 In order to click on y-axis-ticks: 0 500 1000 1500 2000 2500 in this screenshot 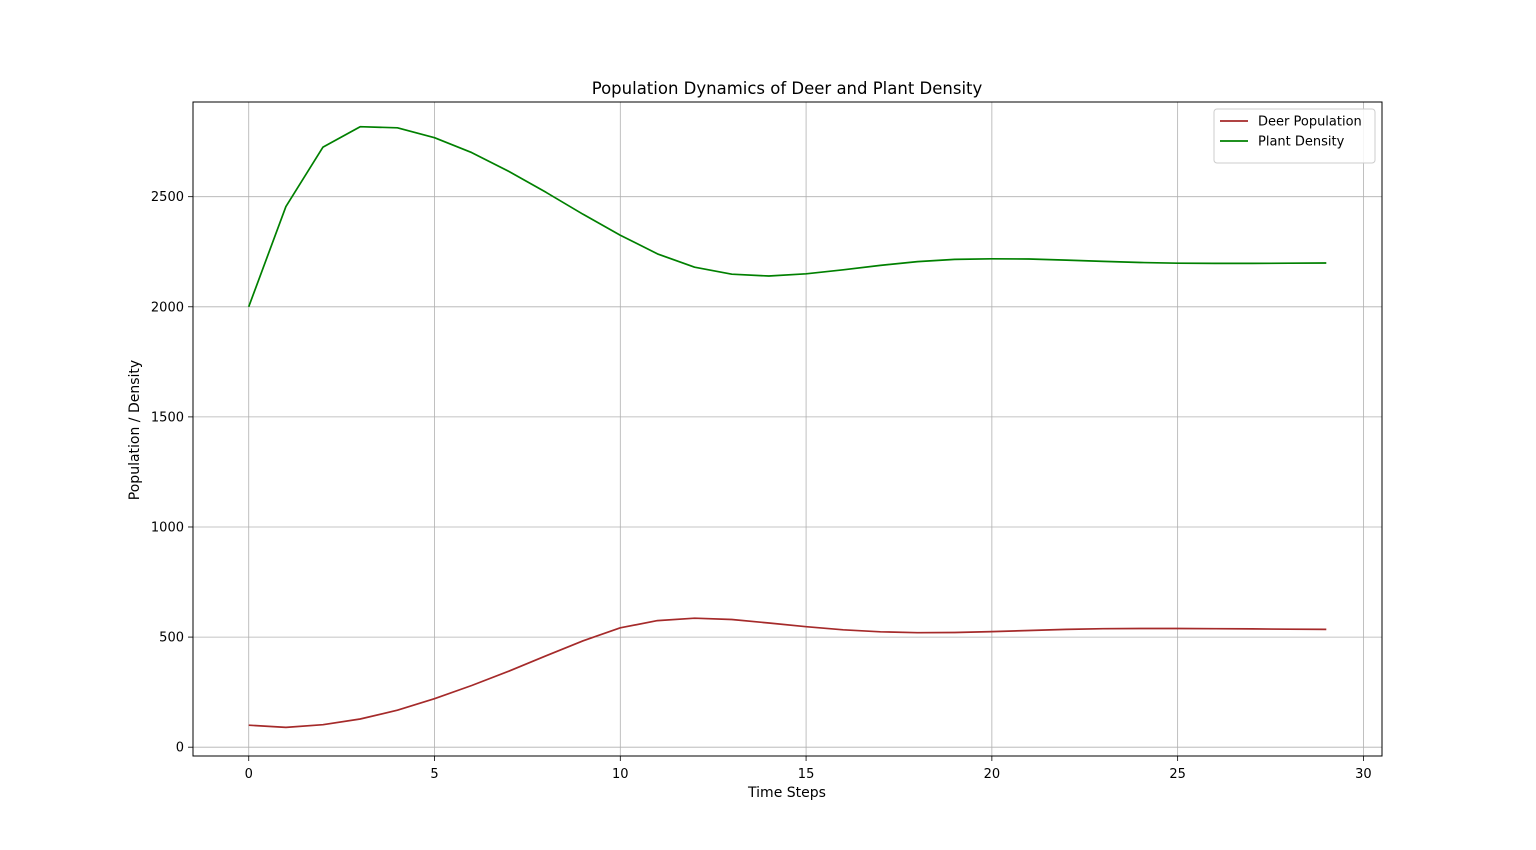, I will do `click(172, 473)`.